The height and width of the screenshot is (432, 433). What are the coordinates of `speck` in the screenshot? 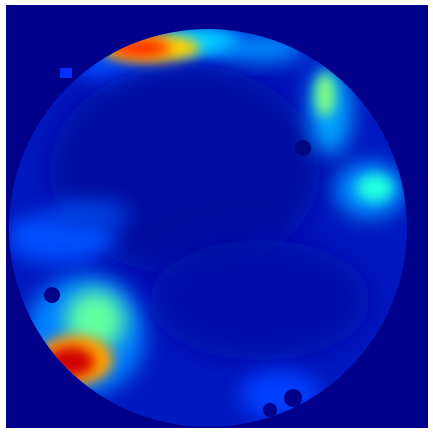 It's located at (66, 73).